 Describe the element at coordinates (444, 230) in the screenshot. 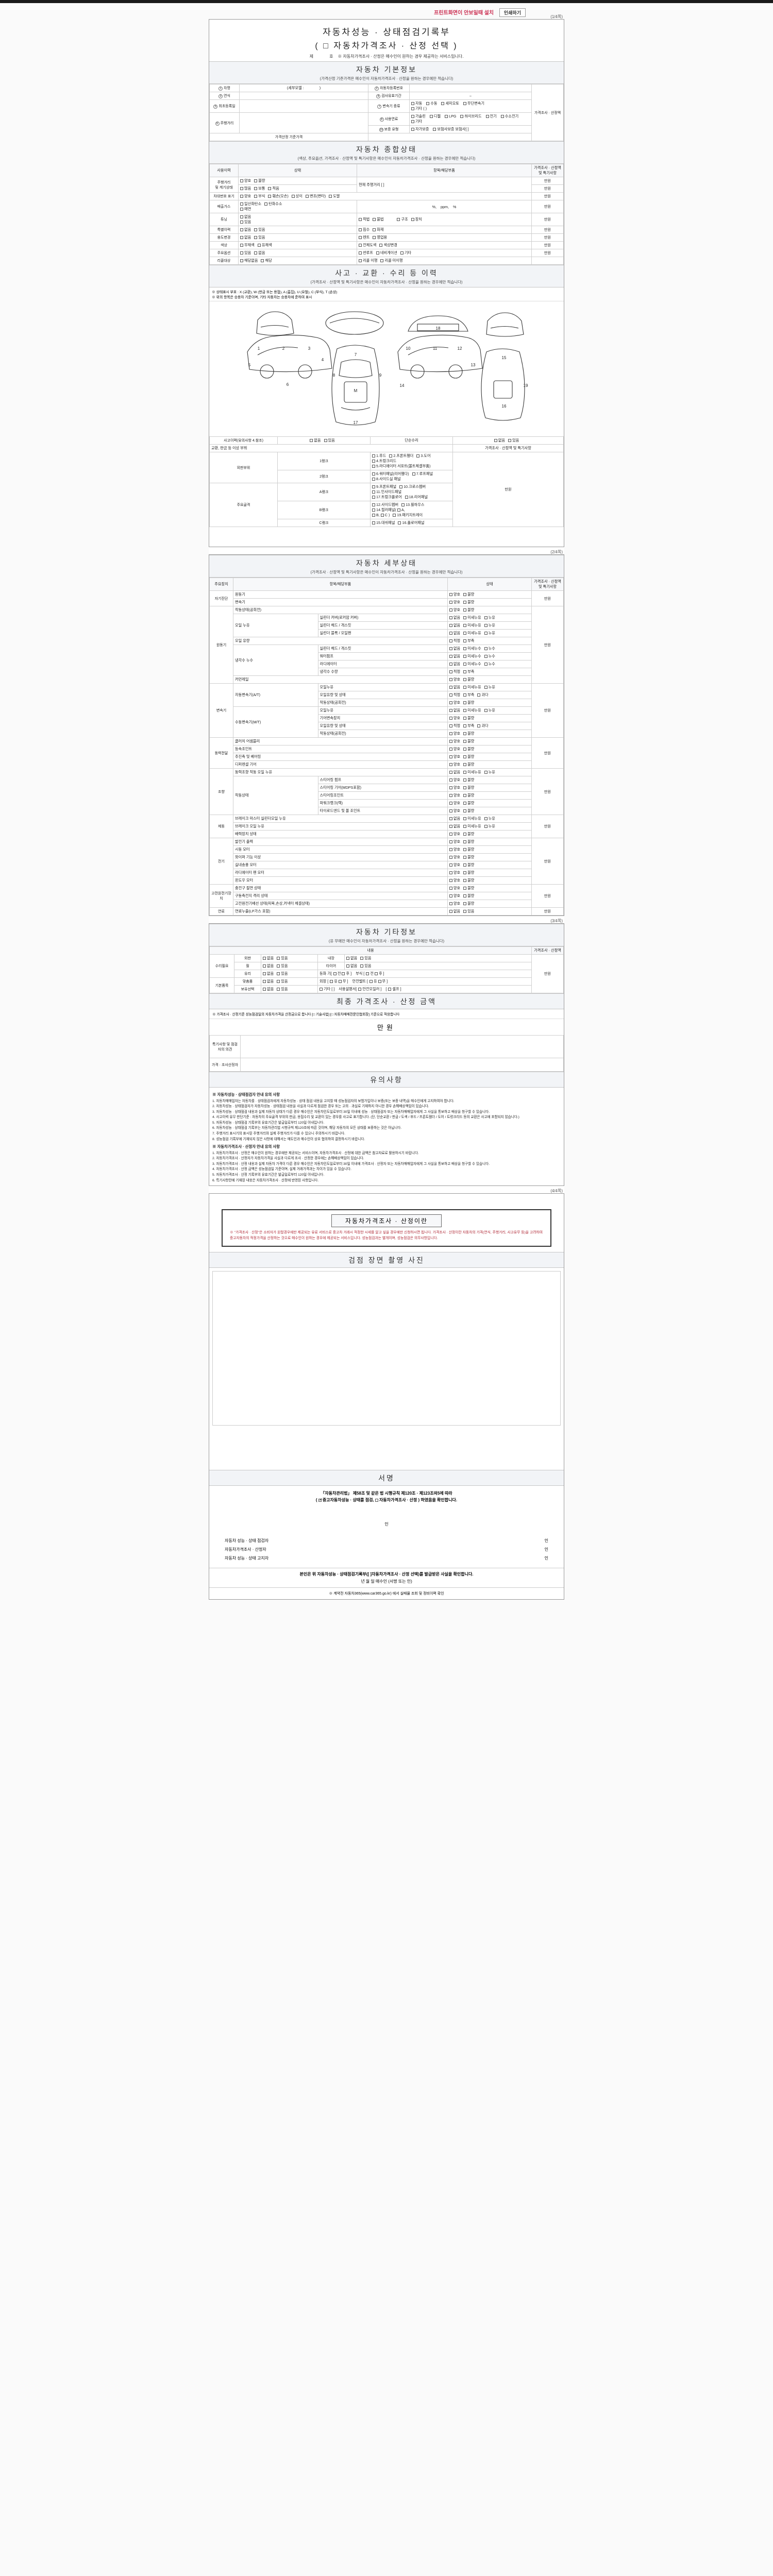

I see `row-item-special: 침수 화재` at that location.